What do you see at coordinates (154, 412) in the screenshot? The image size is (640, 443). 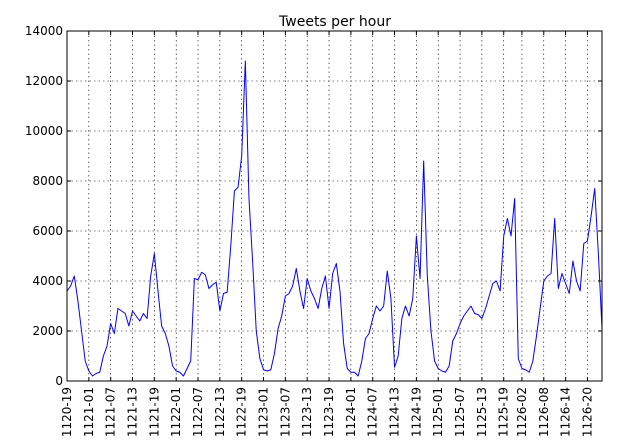 I see `x-tick-label: 1121-19` at bounding box center [154, 412].